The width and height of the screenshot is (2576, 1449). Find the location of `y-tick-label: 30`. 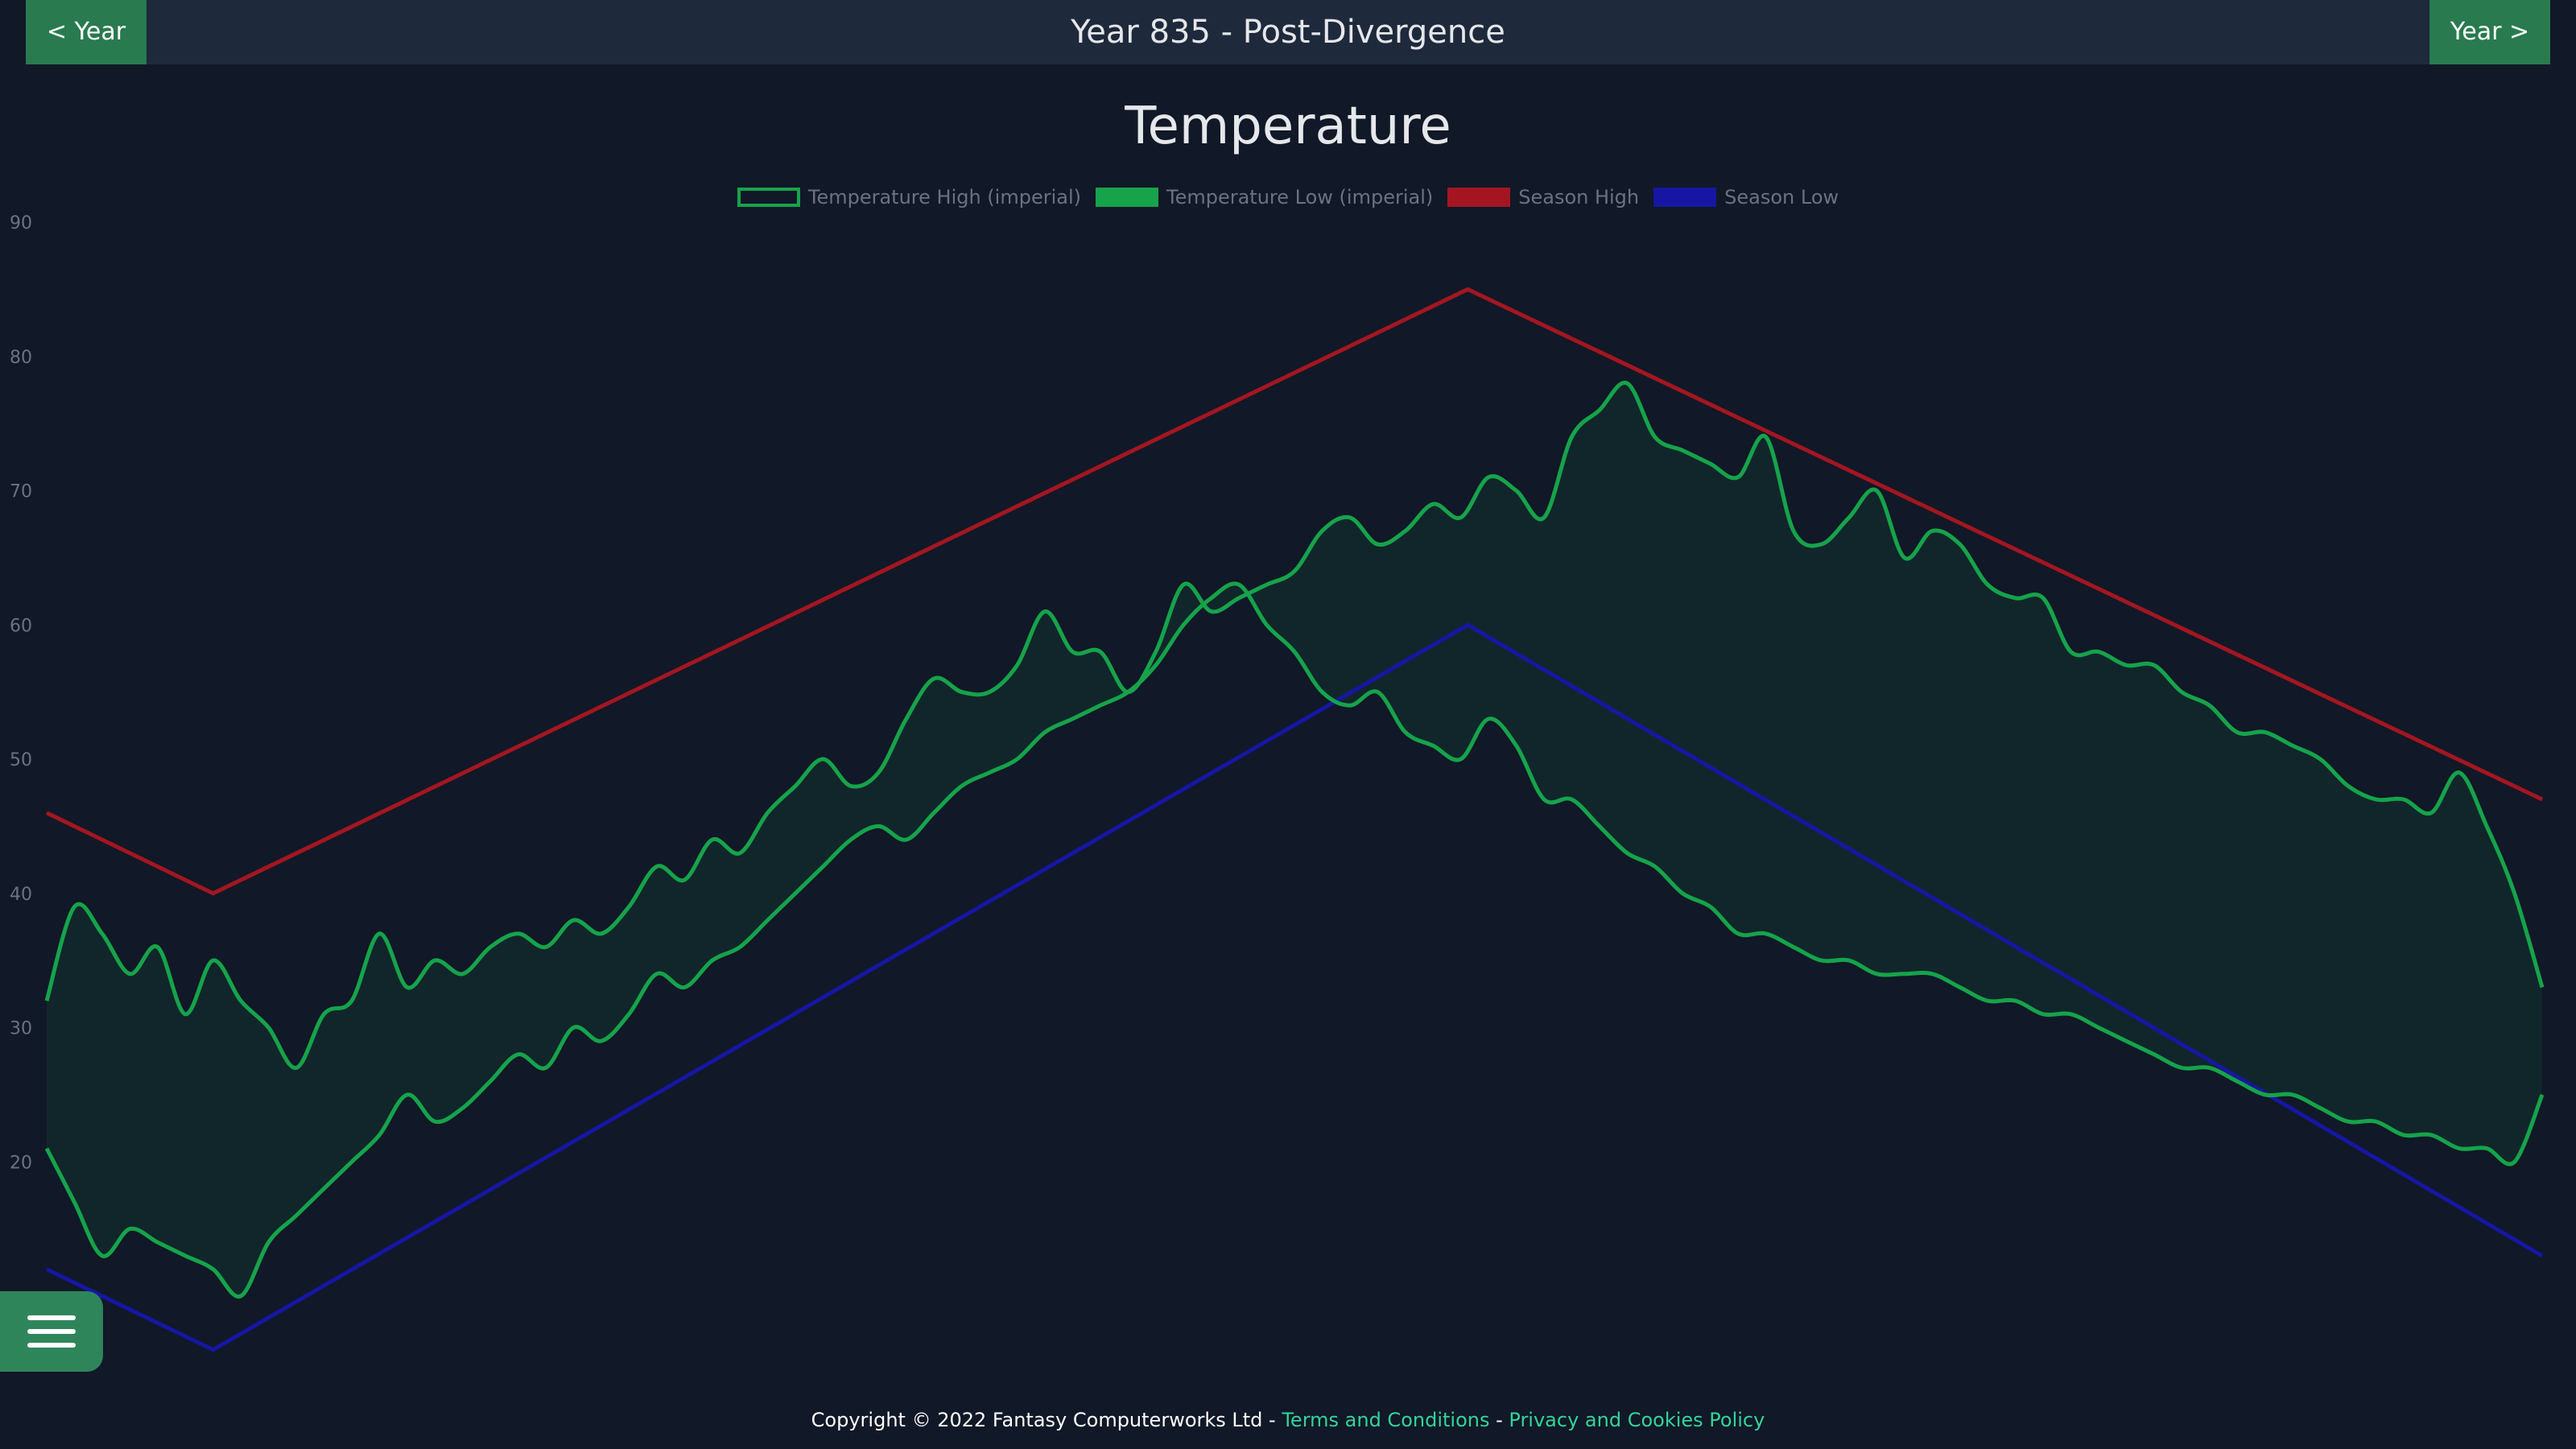

y-tick-label: 30 is located at coordinates (21, 1029).